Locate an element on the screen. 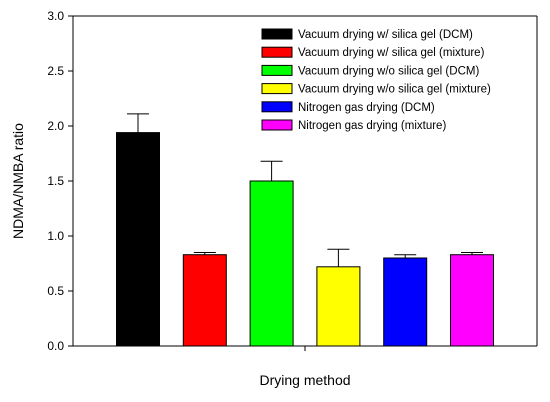  y-tick-label: 2.5 is located at coordinates (55, 71).